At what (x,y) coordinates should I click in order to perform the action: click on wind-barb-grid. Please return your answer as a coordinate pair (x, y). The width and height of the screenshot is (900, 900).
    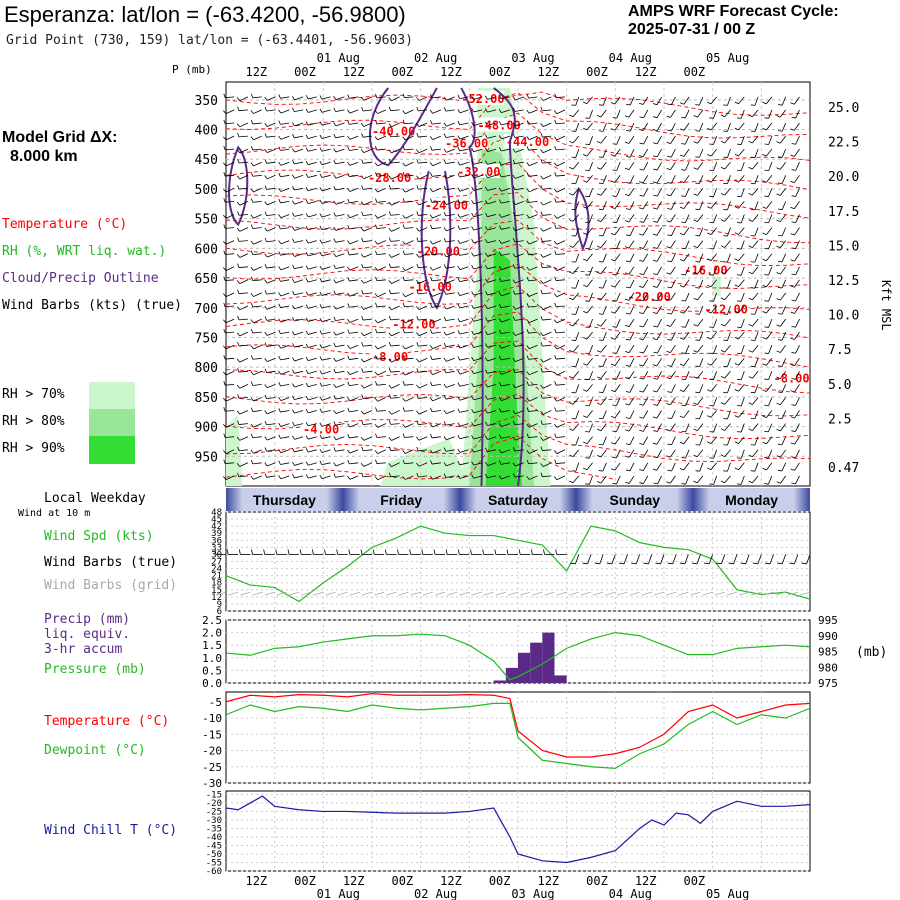
    Looking at the image, I should click on (659, 593).